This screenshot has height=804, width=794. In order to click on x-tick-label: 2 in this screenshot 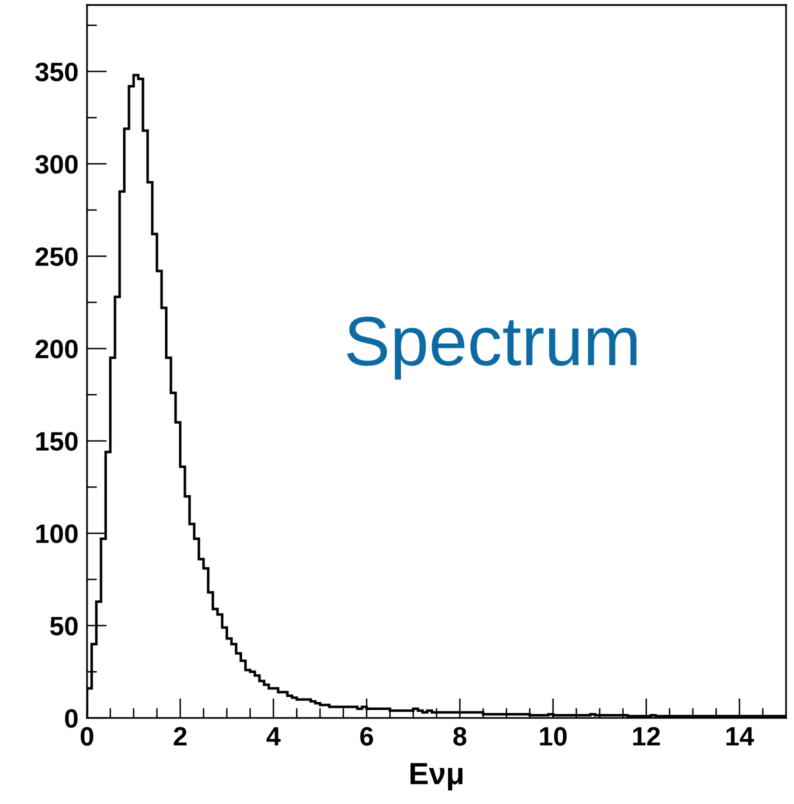, I will do `click(180, 736)`.